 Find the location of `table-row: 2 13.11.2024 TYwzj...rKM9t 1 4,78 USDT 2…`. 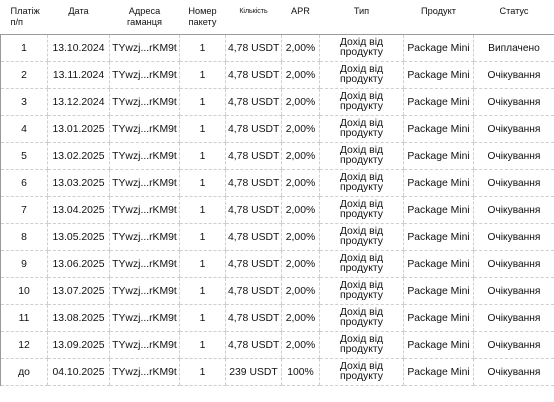

table-row: 2 13.11.2024 TYwzj...rKM9t 1 4,78 USDT 2… is located at coordinates (277, 75).